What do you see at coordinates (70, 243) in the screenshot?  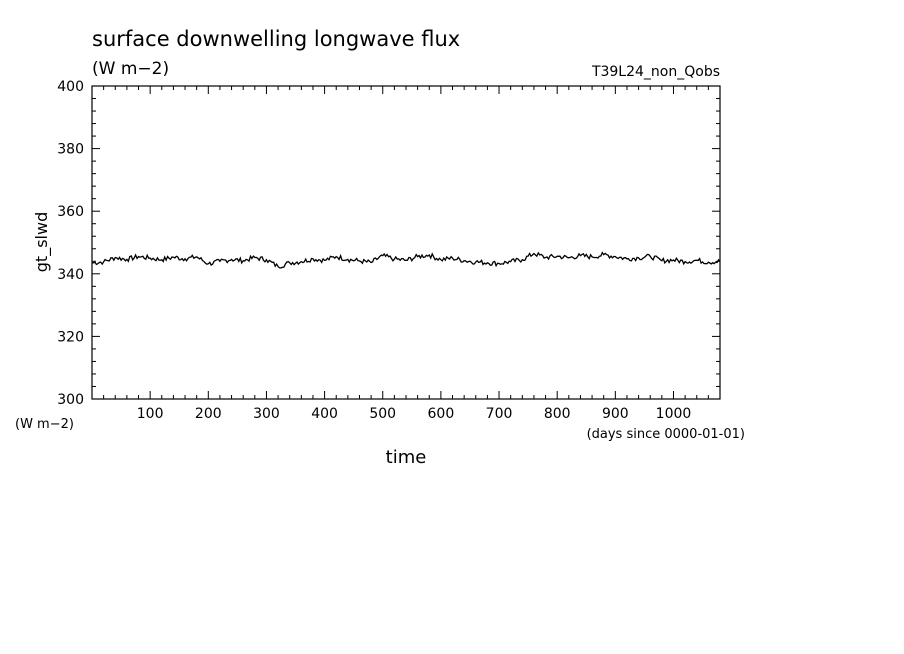 I see `y-tick-labels: 300 320 340 360 380 400` at bounding box center [70, 243].